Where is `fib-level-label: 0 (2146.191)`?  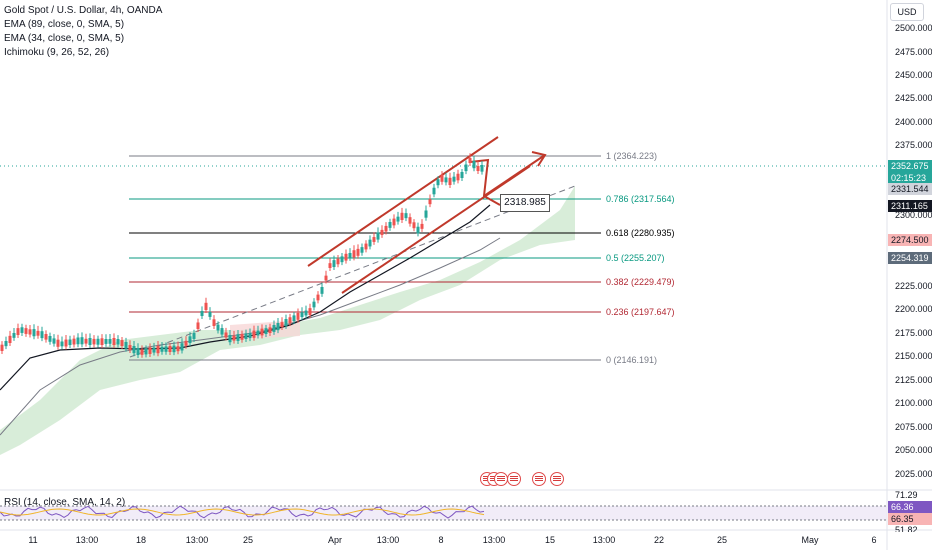
fib-level-label: 0 (2146.191) is located at coordinates (632, 360).